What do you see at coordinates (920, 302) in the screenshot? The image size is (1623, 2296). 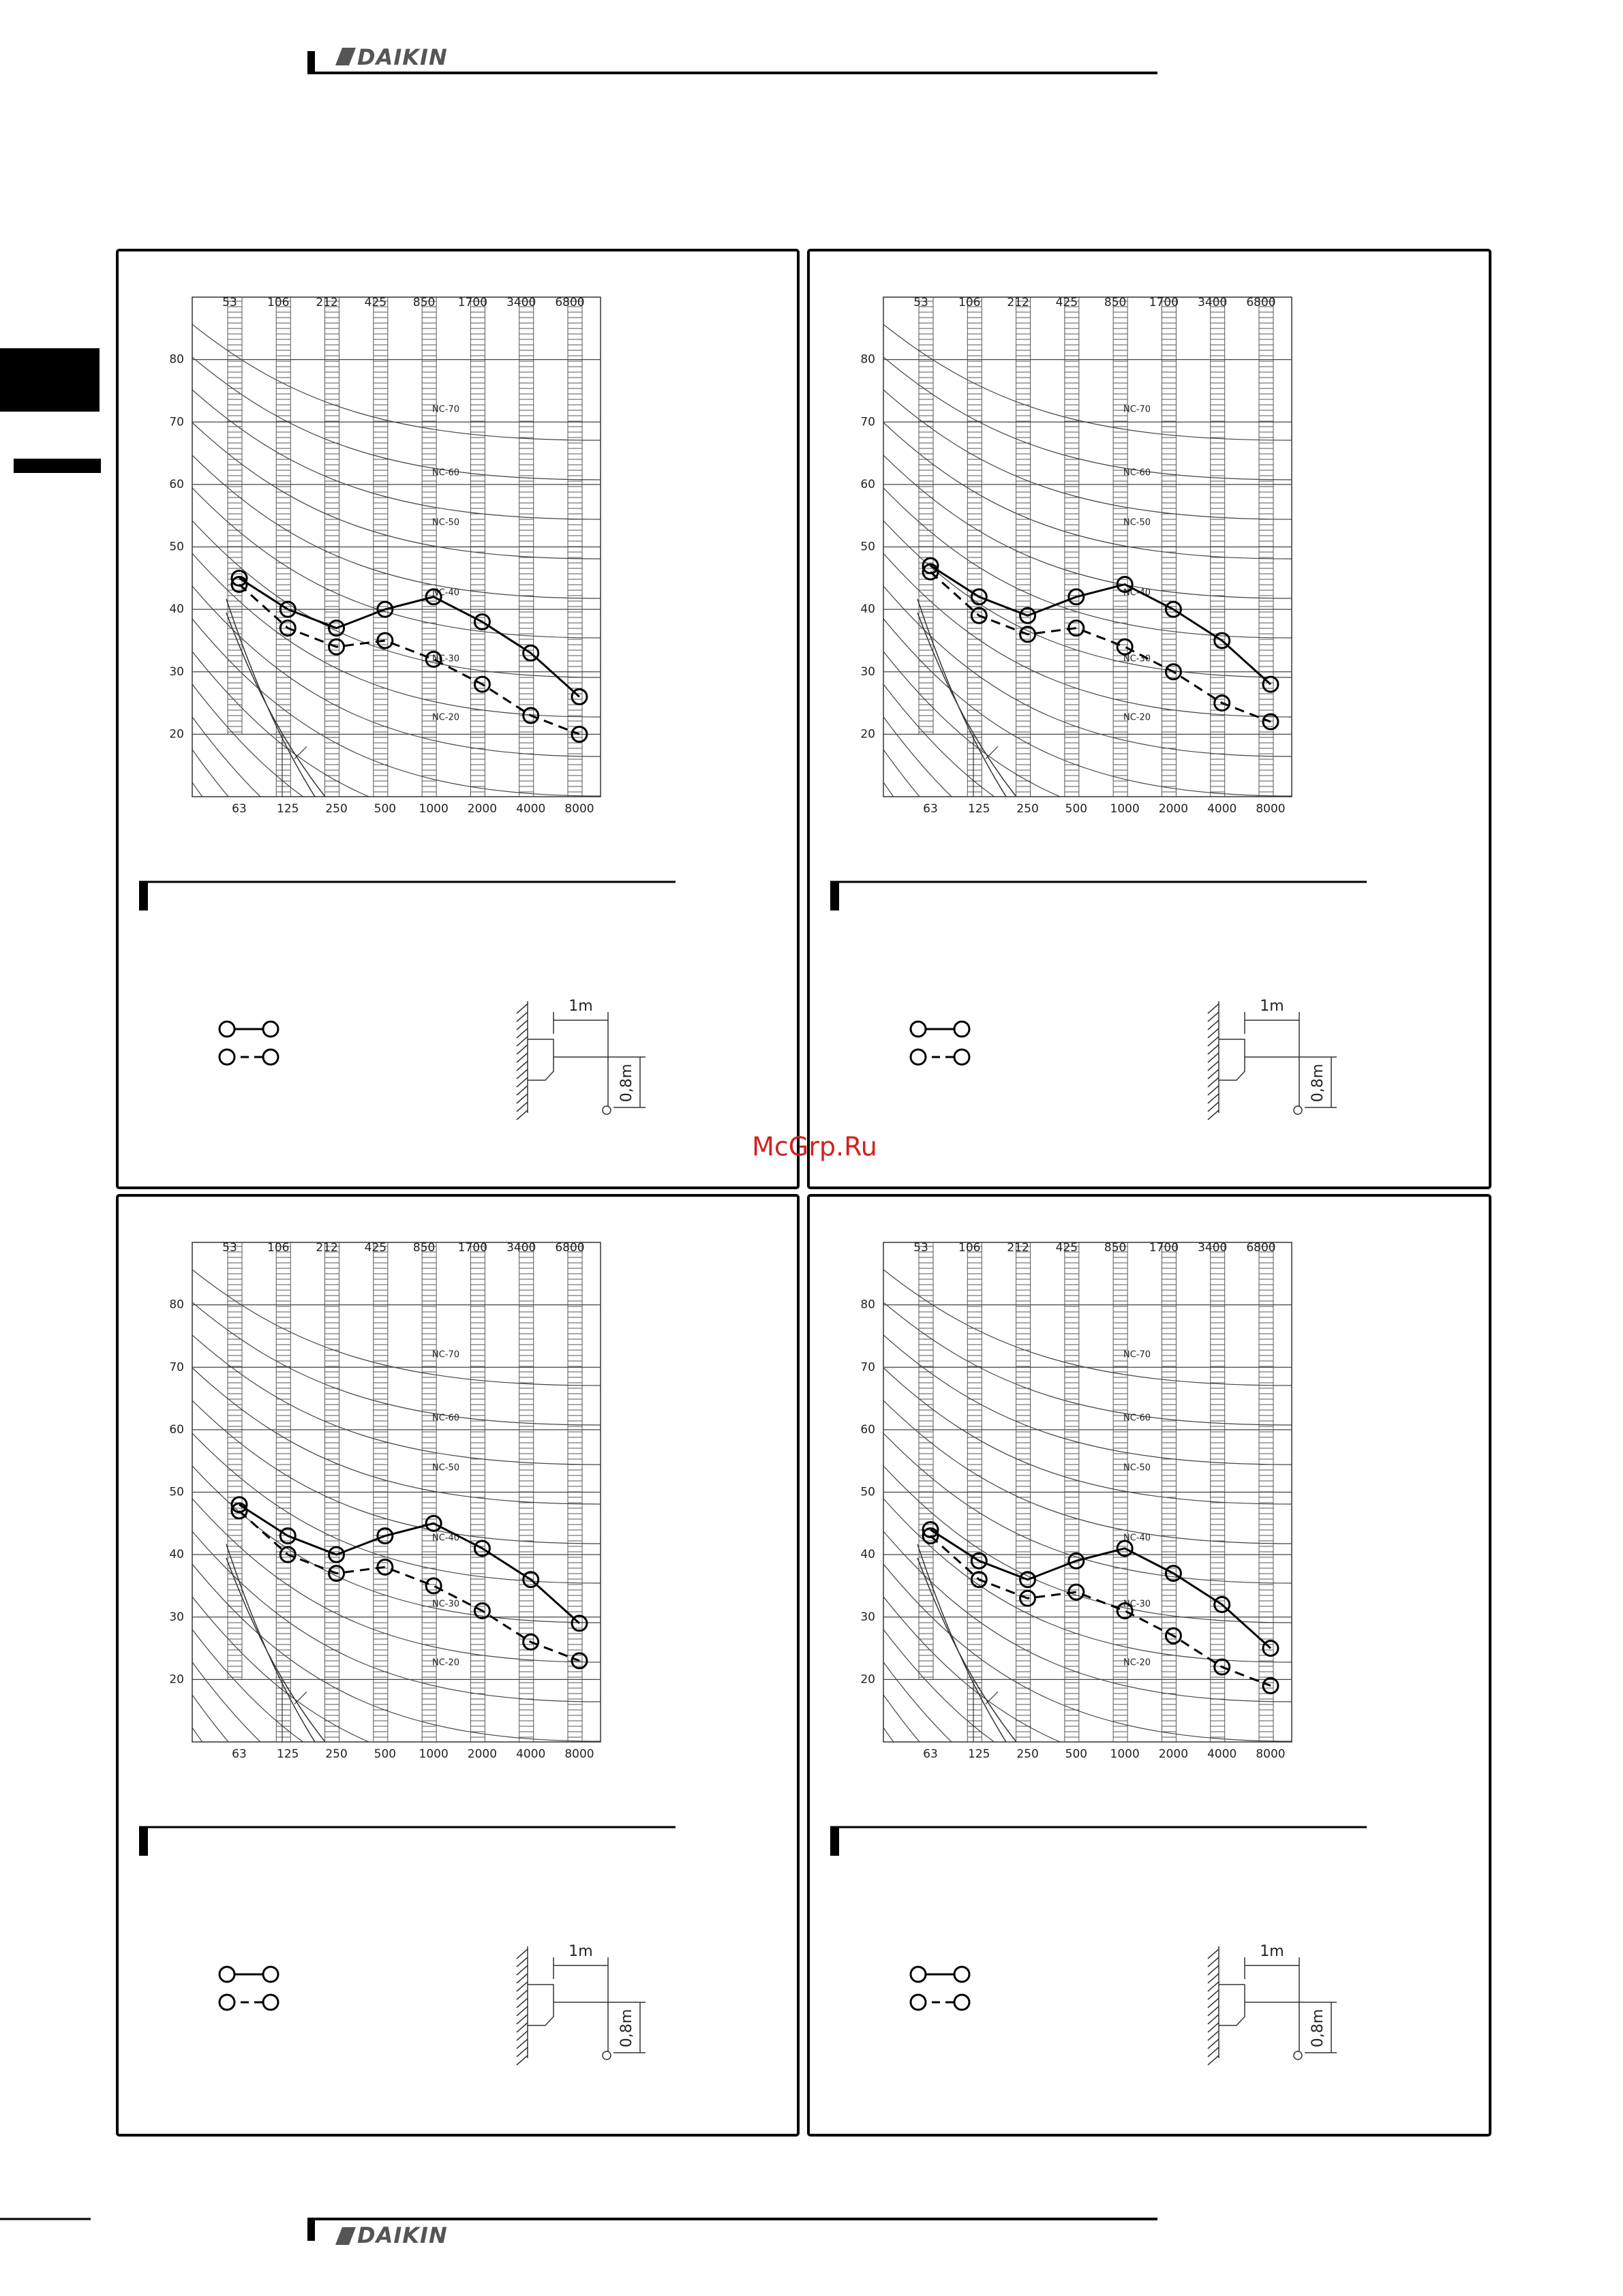 I see `band-label: 53` at bounding box center [920, 302].